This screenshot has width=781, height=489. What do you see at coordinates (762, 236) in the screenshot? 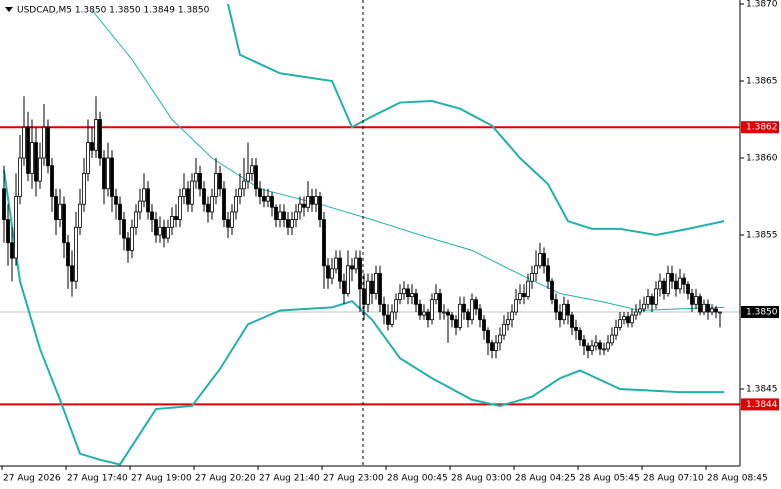
I see `y-tick-label: 1.3855` at bounding box center [762, 236].